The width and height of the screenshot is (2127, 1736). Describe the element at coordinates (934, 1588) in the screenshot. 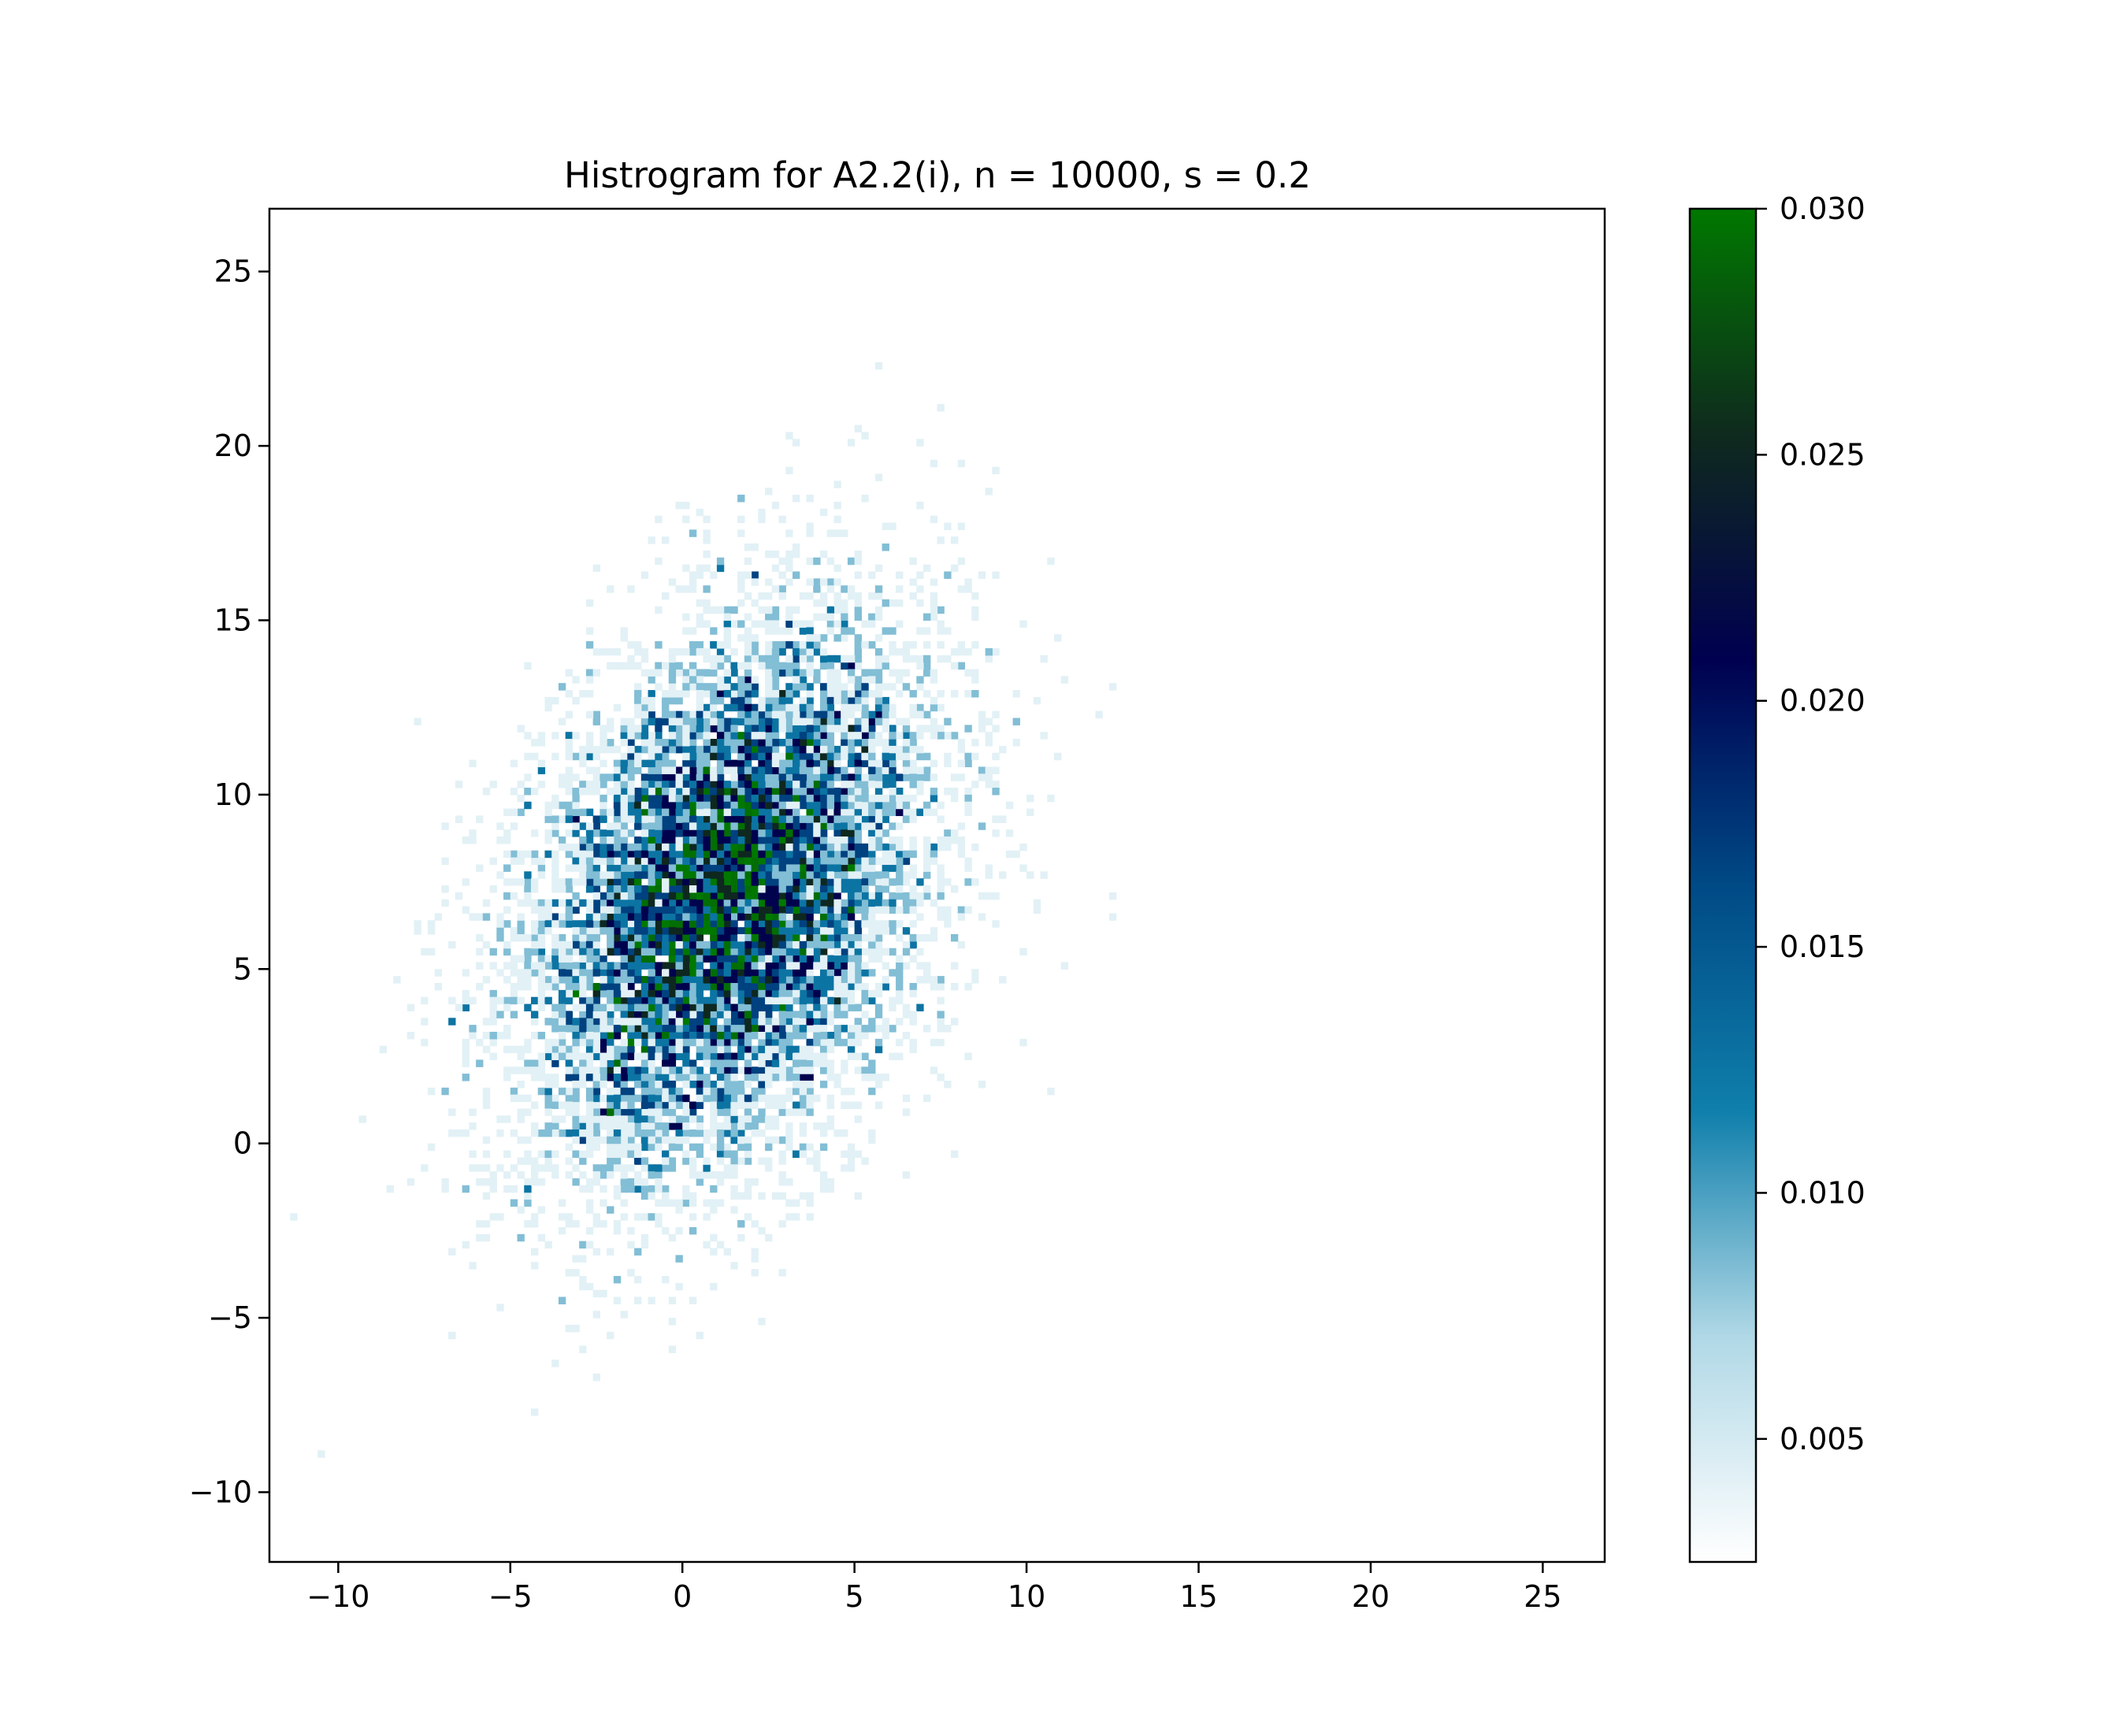

I see `x-axis: −10 −5 0 5 10 15 20 25` at that location.